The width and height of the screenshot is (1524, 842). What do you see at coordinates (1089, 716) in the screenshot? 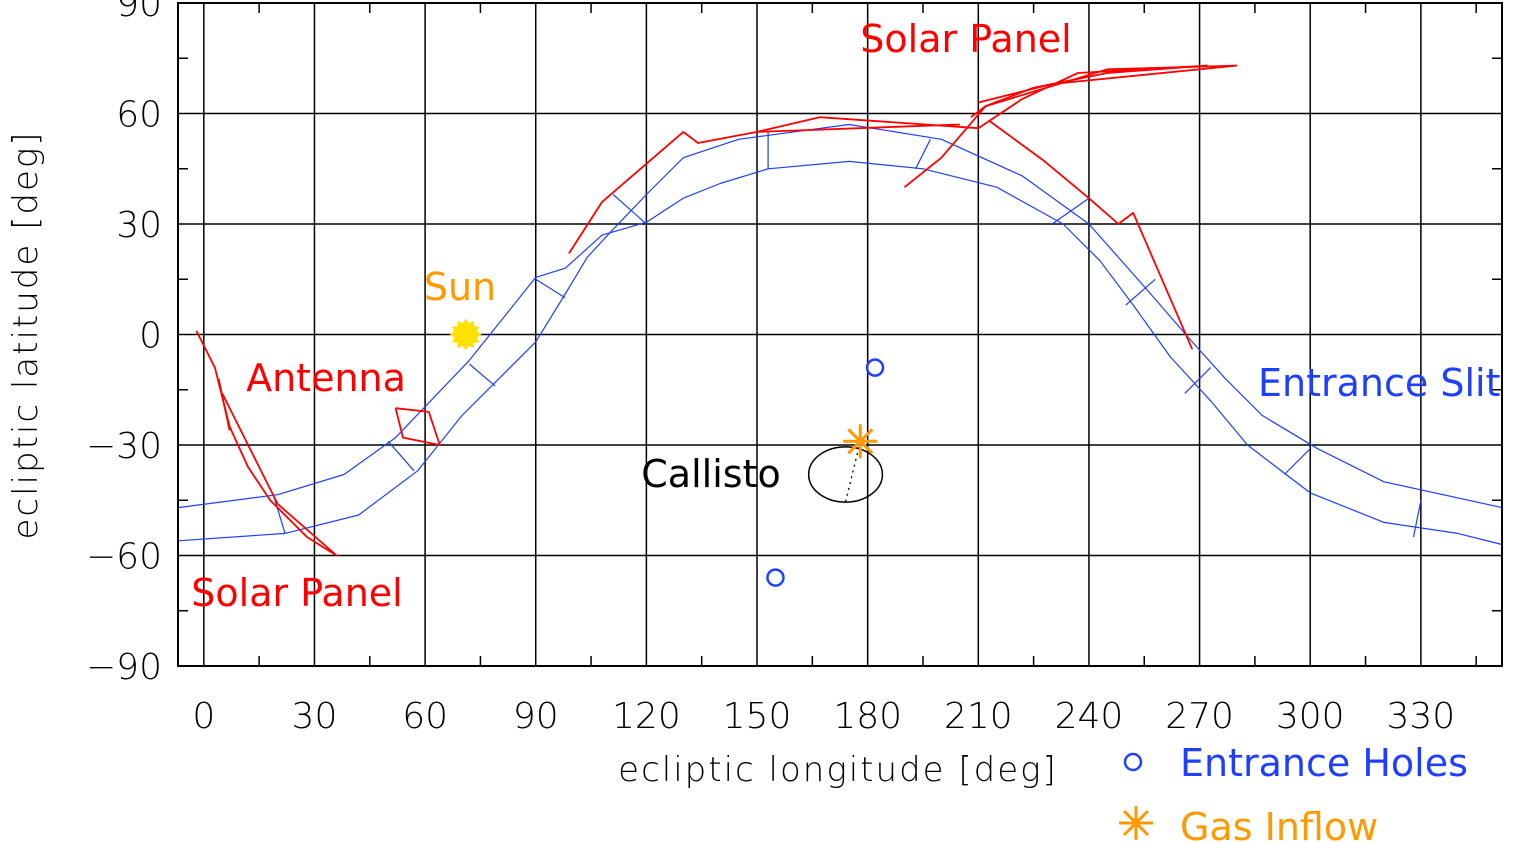
I see `x-tick-label: 240` at bounding box center [1089, 716].